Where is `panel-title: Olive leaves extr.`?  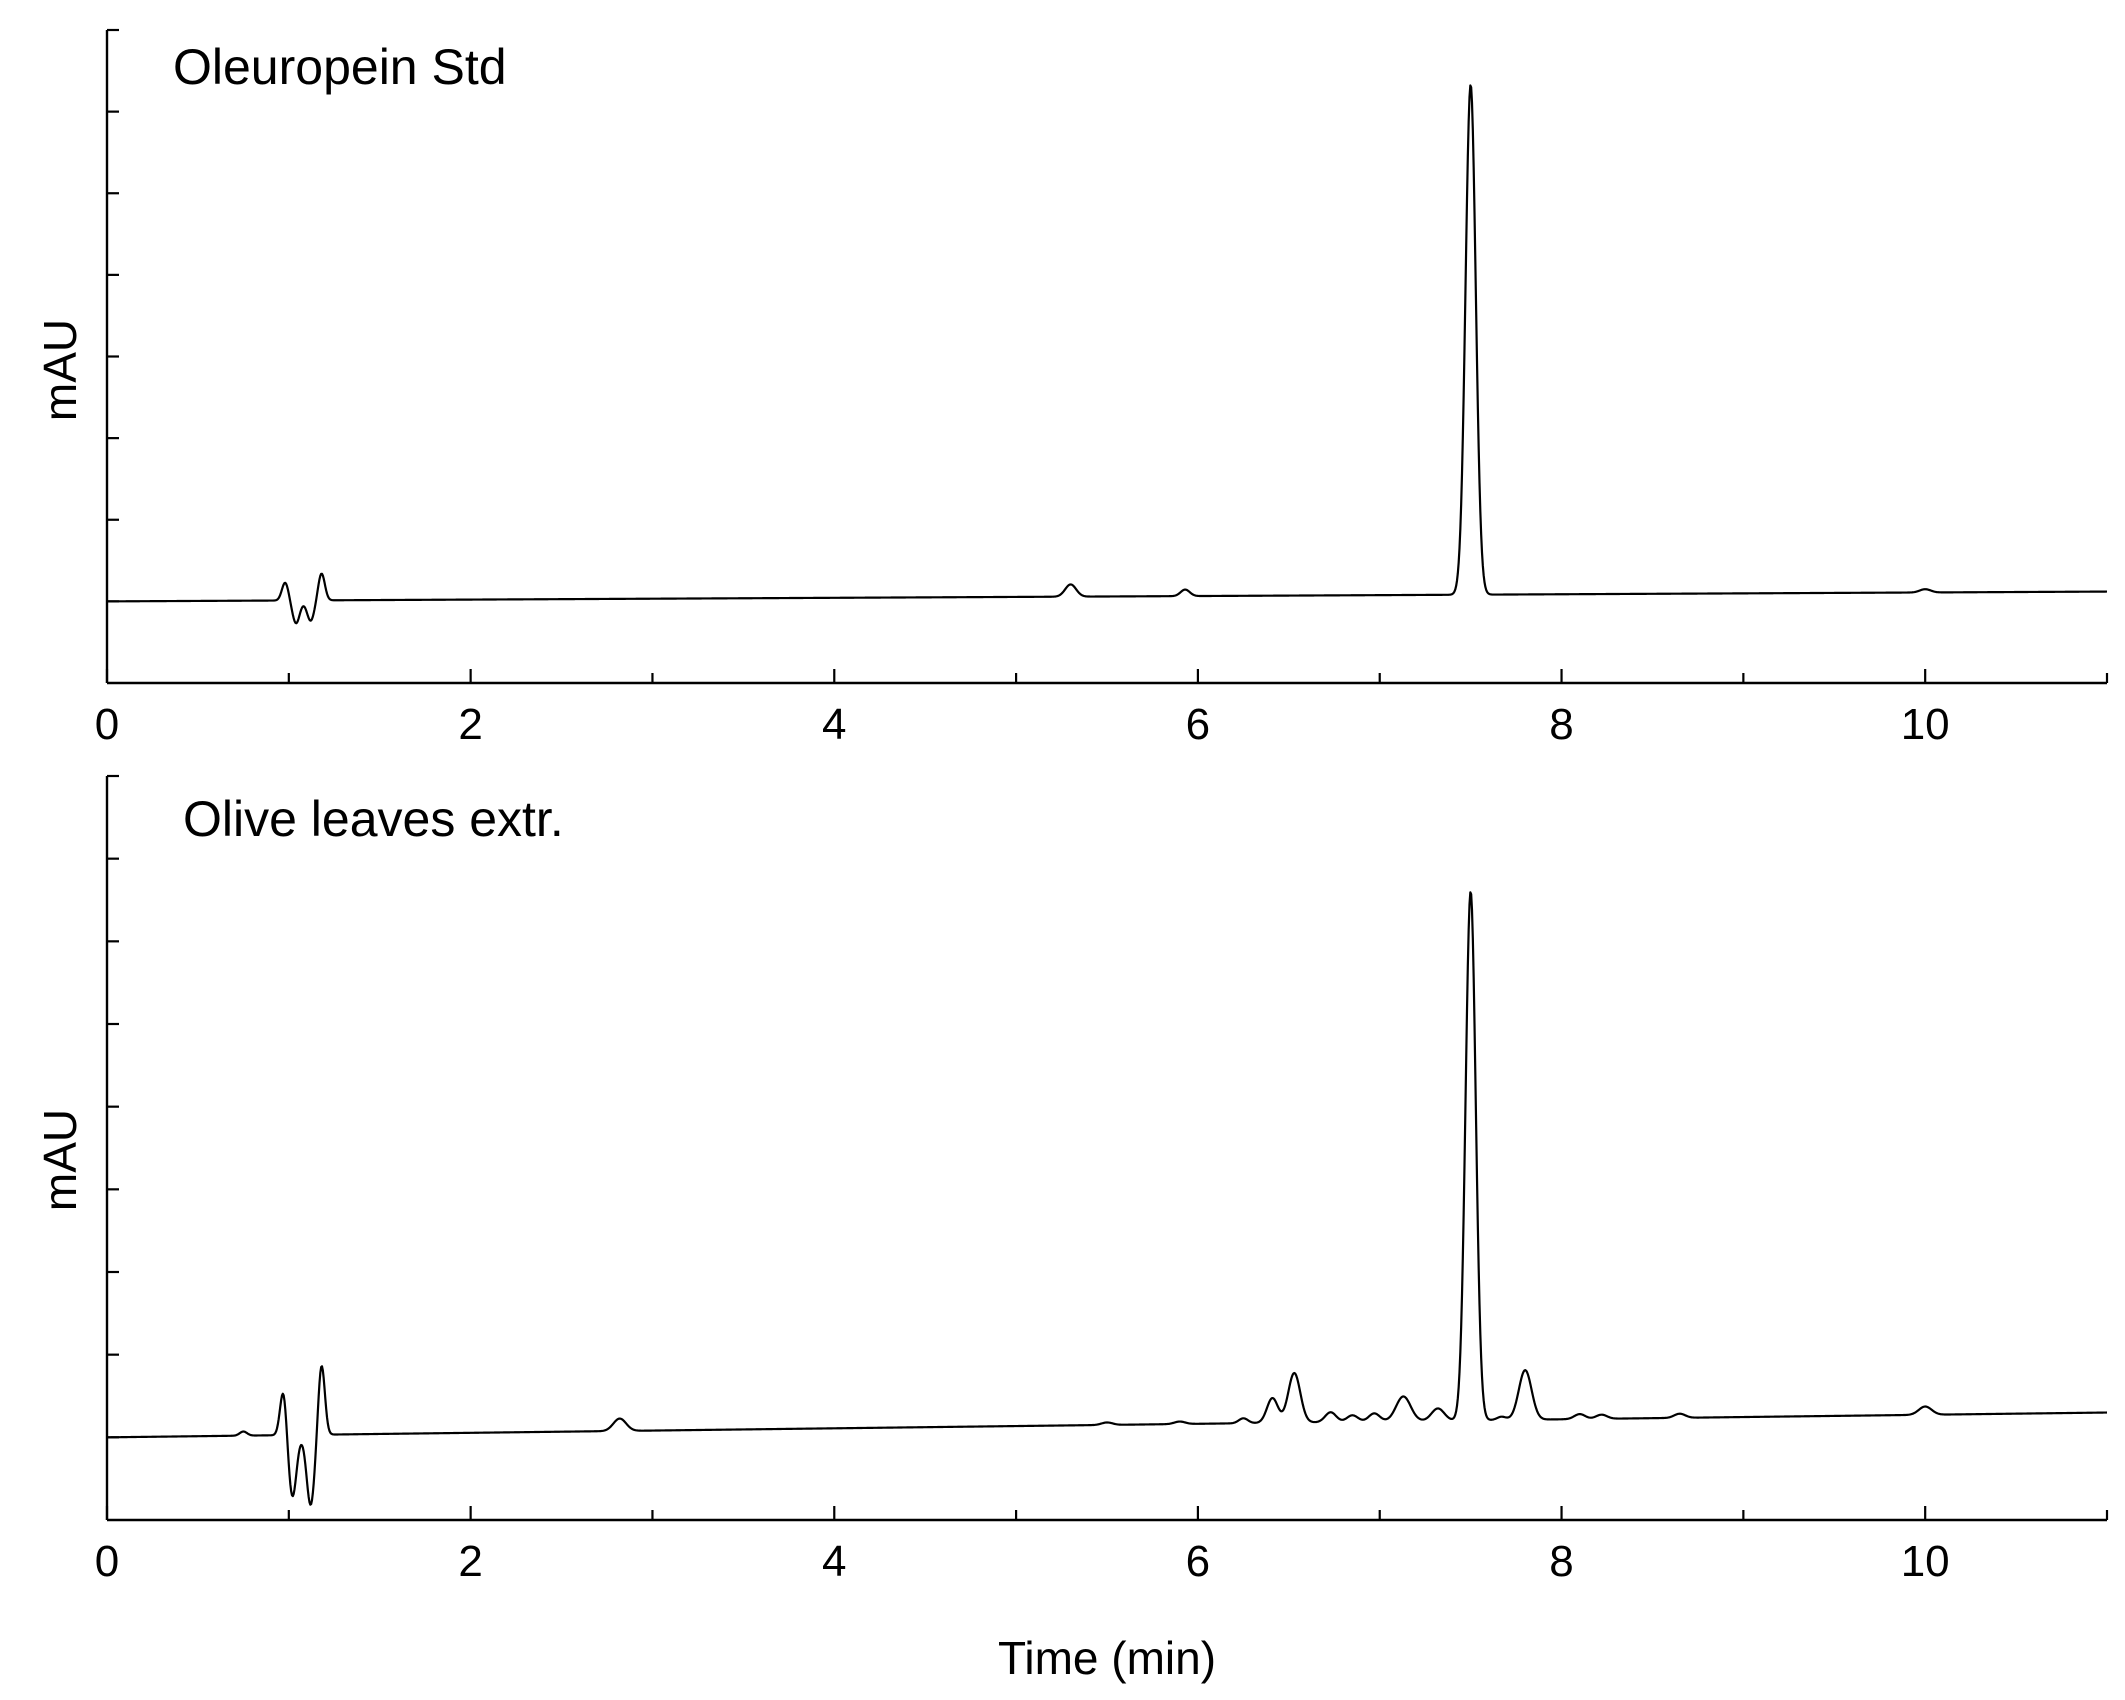 panel-title: Olive leaves extr. is located at coordinates (373, 819).